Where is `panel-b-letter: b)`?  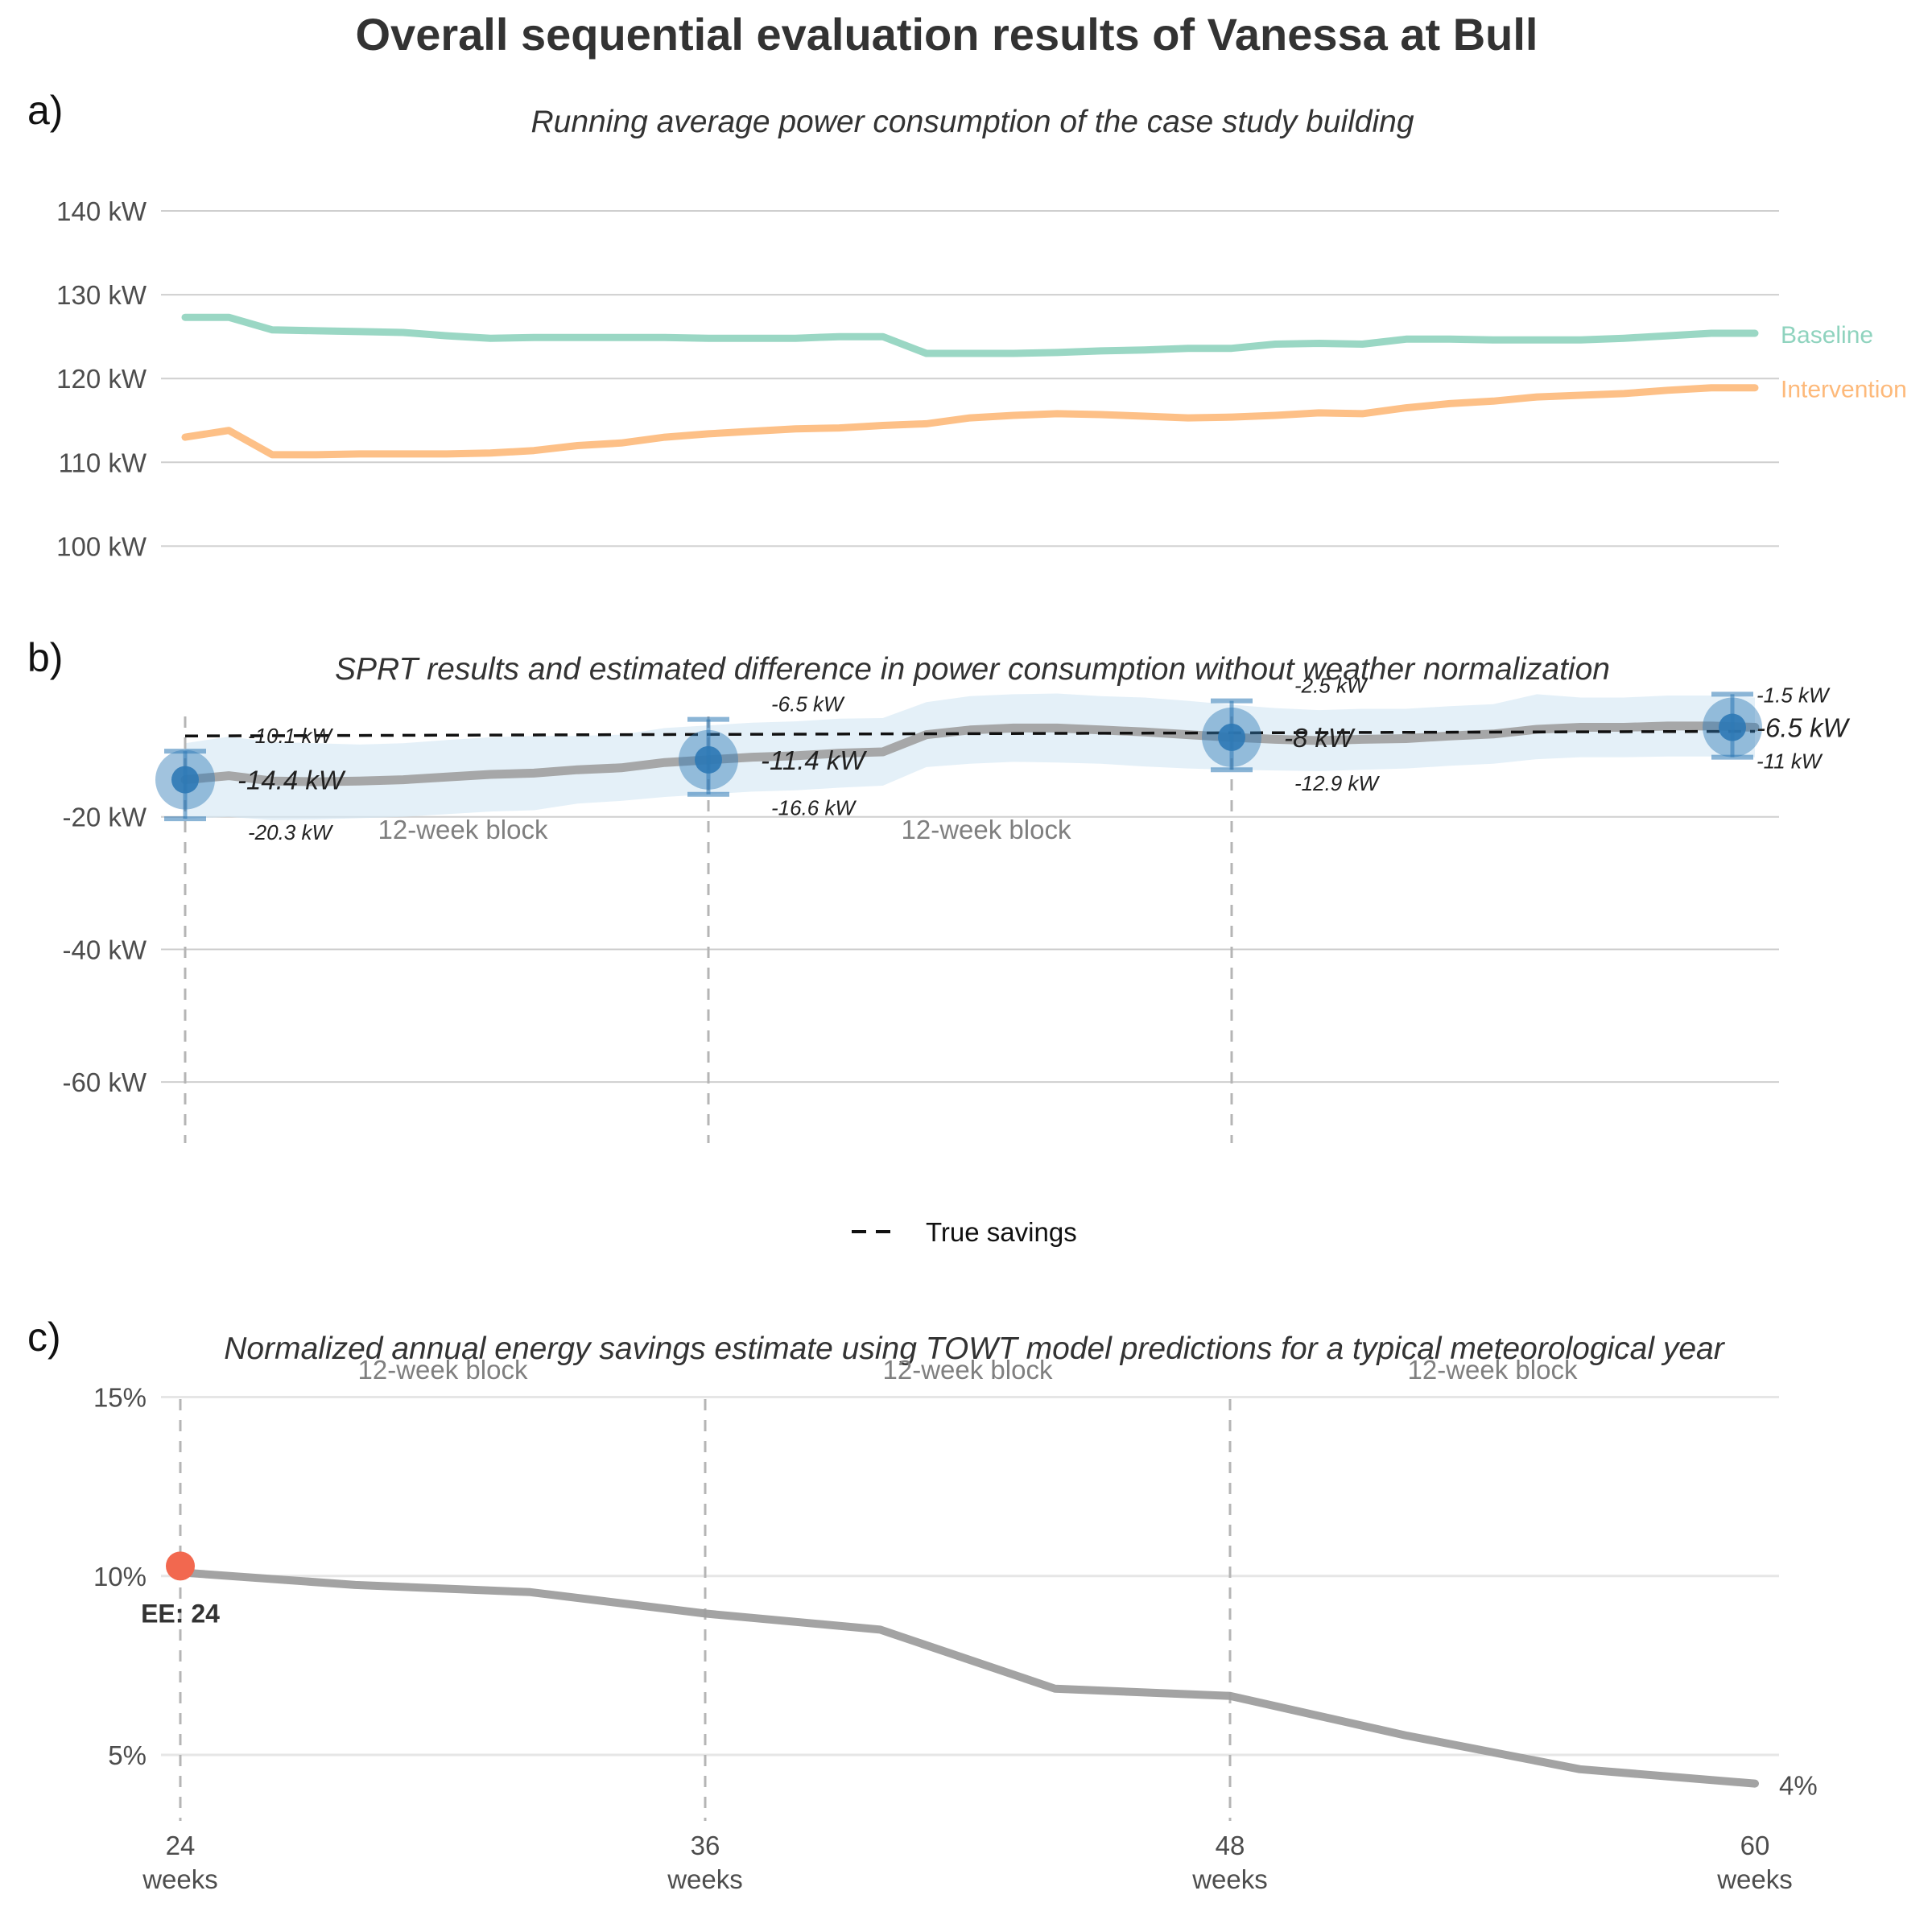 panel-b-letter: b) is located at coordinates (45, 657).